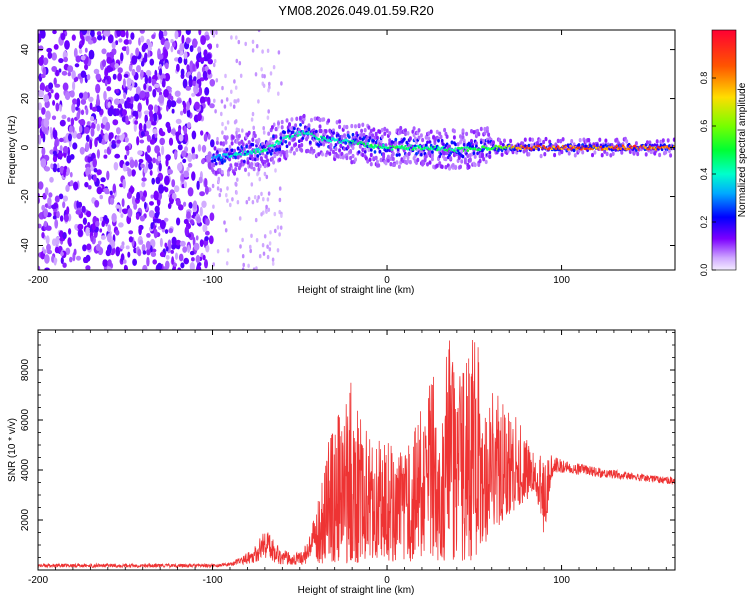  I want to click on spectrogram-y-tick-label: 20, so click(25, 99).